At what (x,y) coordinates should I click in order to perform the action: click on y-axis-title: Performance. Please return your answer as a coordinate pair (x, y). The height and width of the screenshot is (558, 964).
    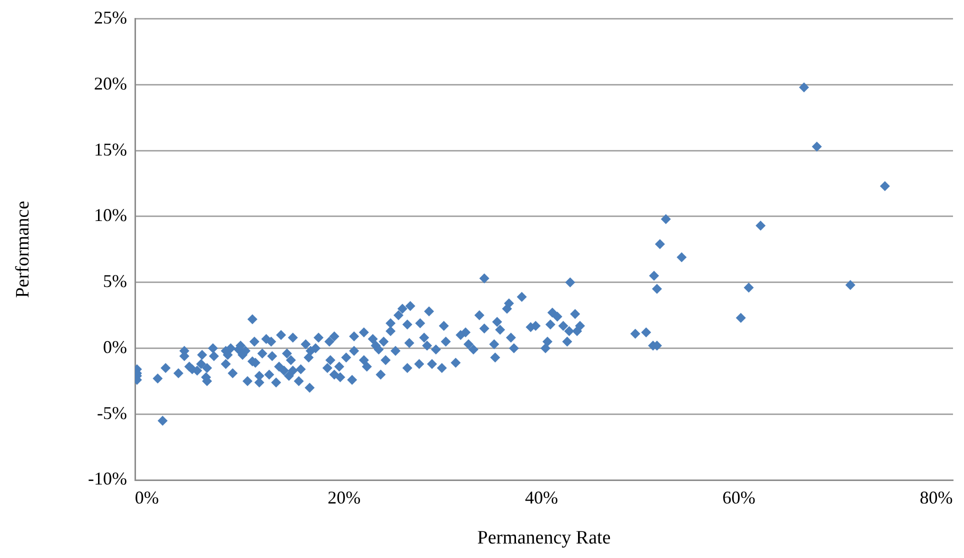
    Looking at the image, I should click on (23, 249).